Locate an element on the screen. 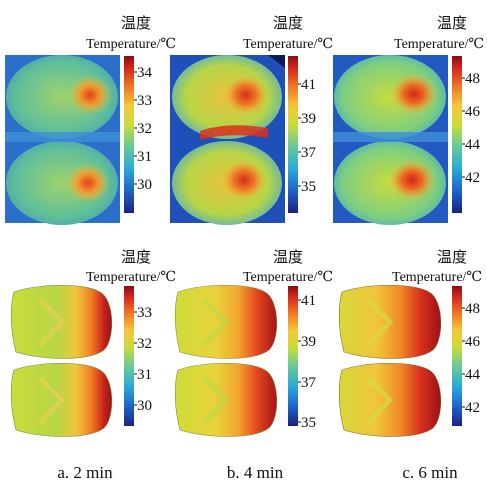 The width and height of the screenshot is (487, 487). simulated-colorbar: 33 32 31 30 is located at coordinates (138, 356).